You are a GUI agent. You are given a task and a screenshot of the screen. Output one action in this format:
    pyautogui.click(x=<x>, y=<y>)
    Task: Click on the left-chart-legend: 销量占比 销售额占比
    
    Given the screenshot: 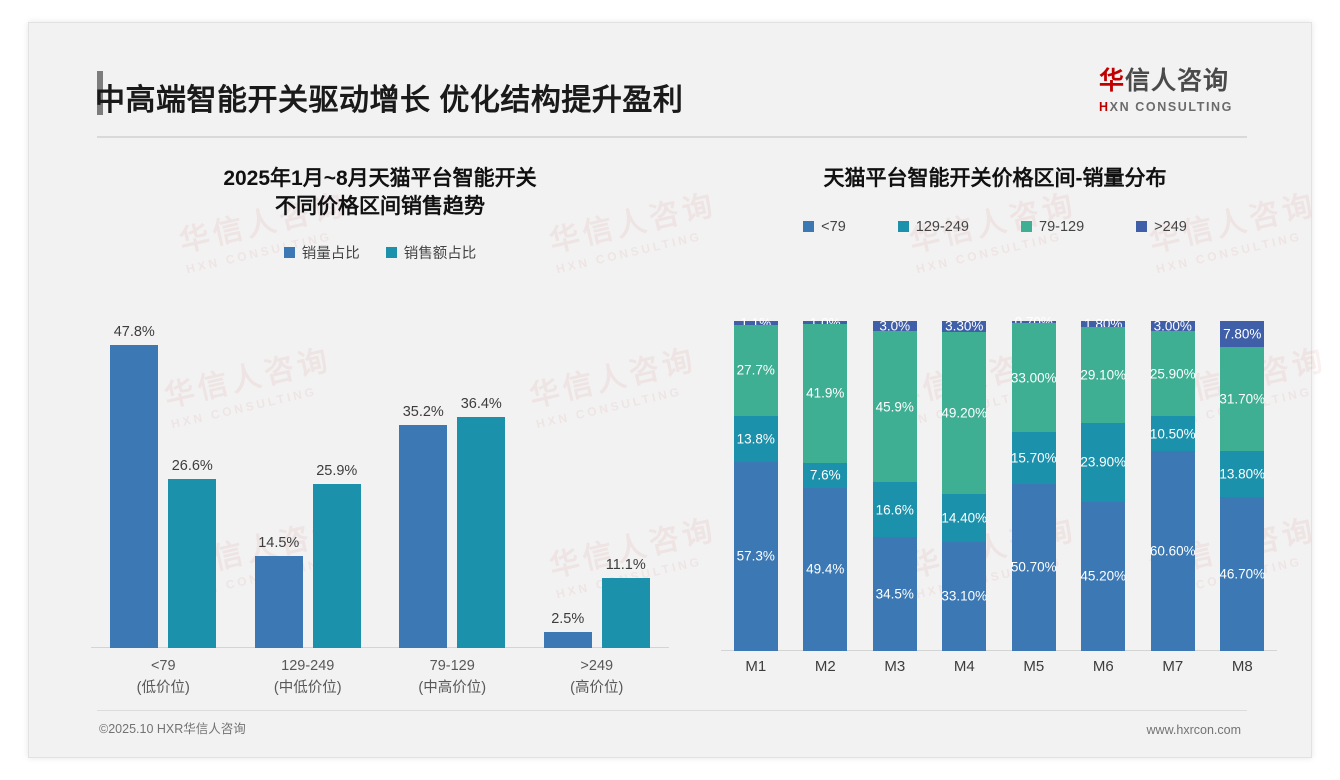 What is the action you would take?
    pyautogui.click(x=380, y=252)
    